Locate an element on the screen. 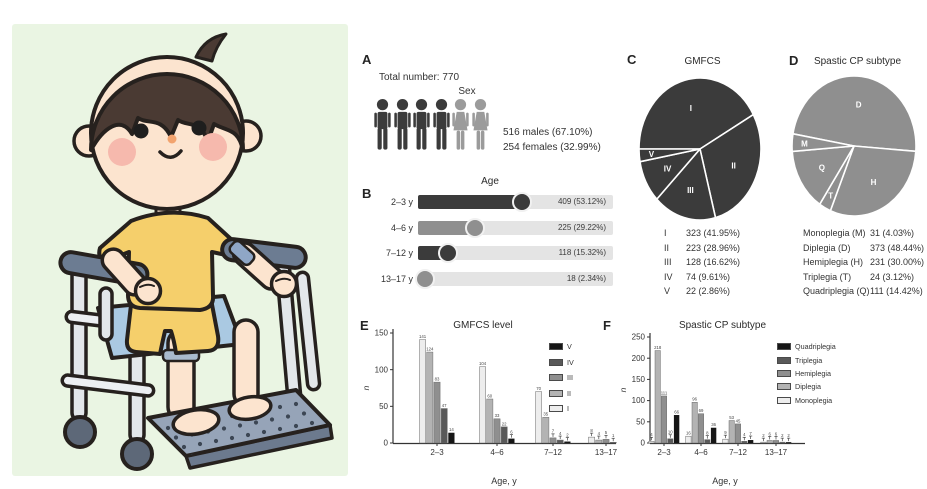 This screenshot has width=927, height=489. pie-slice-label: IV is located at coordinates (668, 169).